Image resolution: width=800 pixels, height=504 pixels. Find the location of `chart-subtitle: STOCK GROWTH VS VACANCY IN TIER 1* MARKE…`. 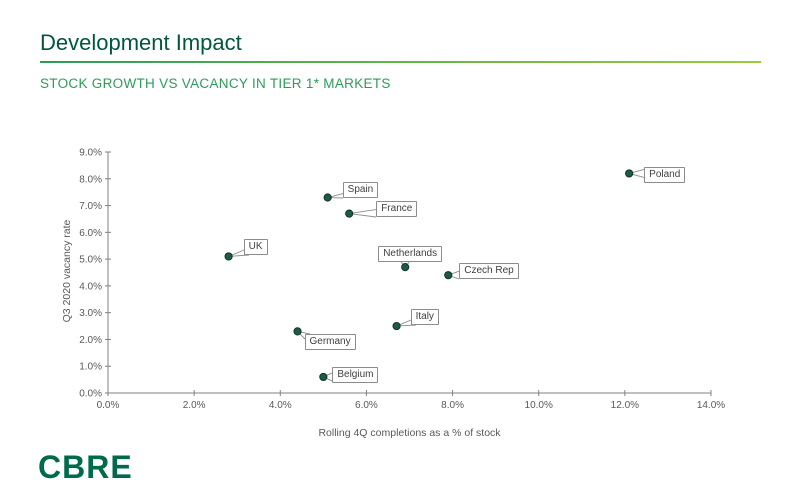

chart-subtitle: STOCK GROWTH VS VACANCY IN TIER 1* MARKE… is located at coordinates (215, 83).